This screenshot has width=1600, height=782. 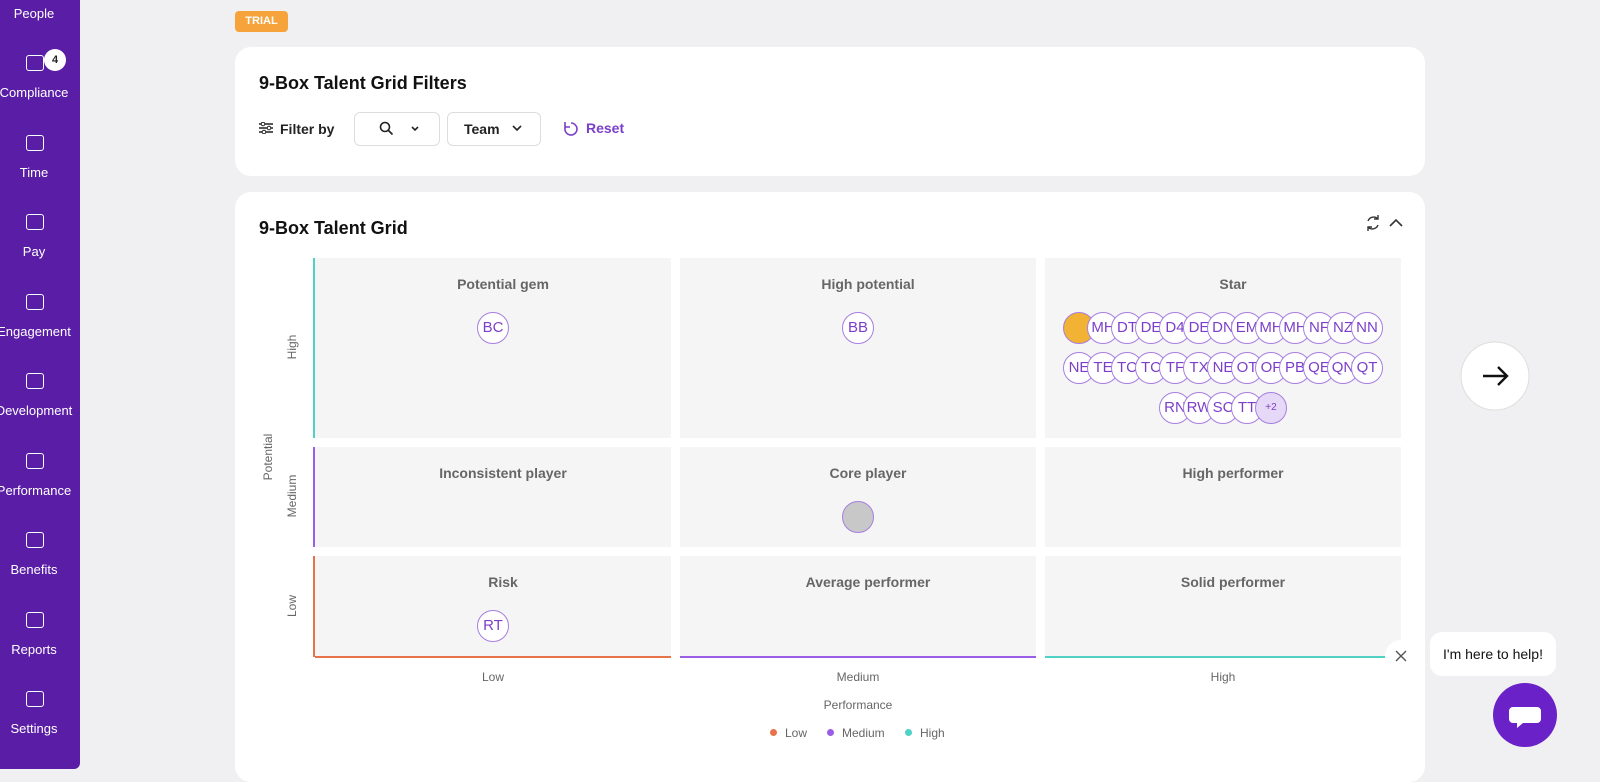 I want to click on search-icon, so click(x=399, y=128).